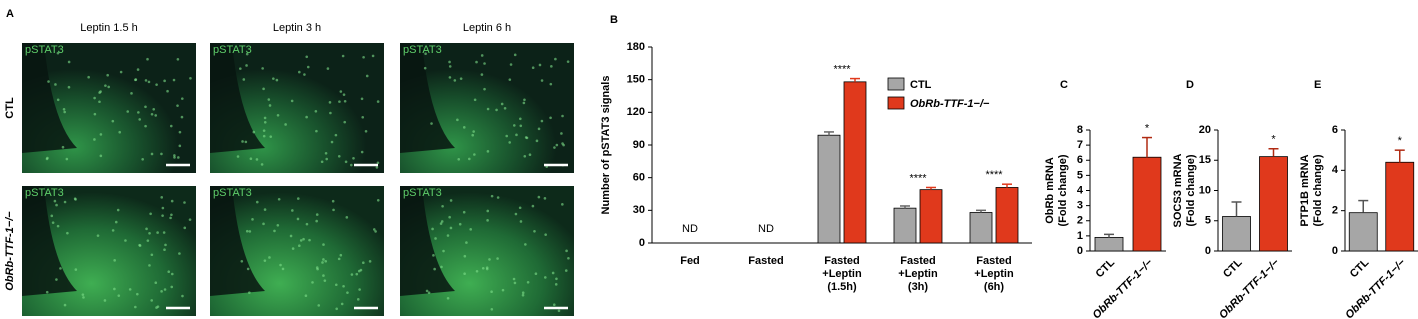 The image size is (1418, 319). What do you see at coordinates (1317, 85) in the screenshot?
I see `panel-label: E` at bounding box center [1317, 85].